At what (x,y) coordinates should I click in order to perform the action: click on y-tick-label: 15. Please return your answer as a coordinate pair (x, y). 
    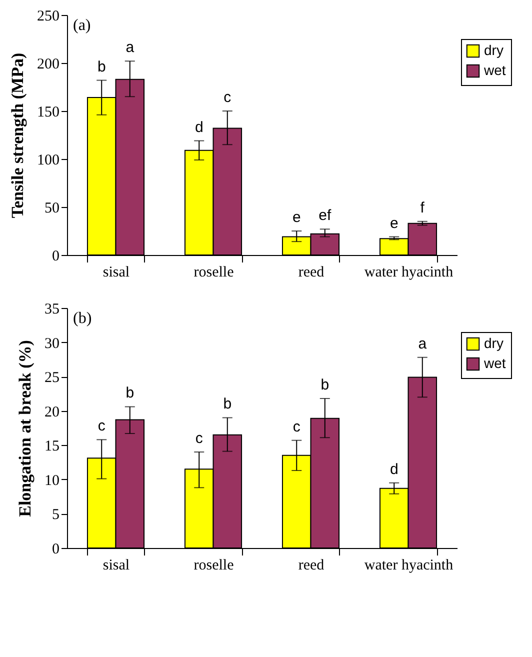
    Looking at the image, I should click on (52, 446).